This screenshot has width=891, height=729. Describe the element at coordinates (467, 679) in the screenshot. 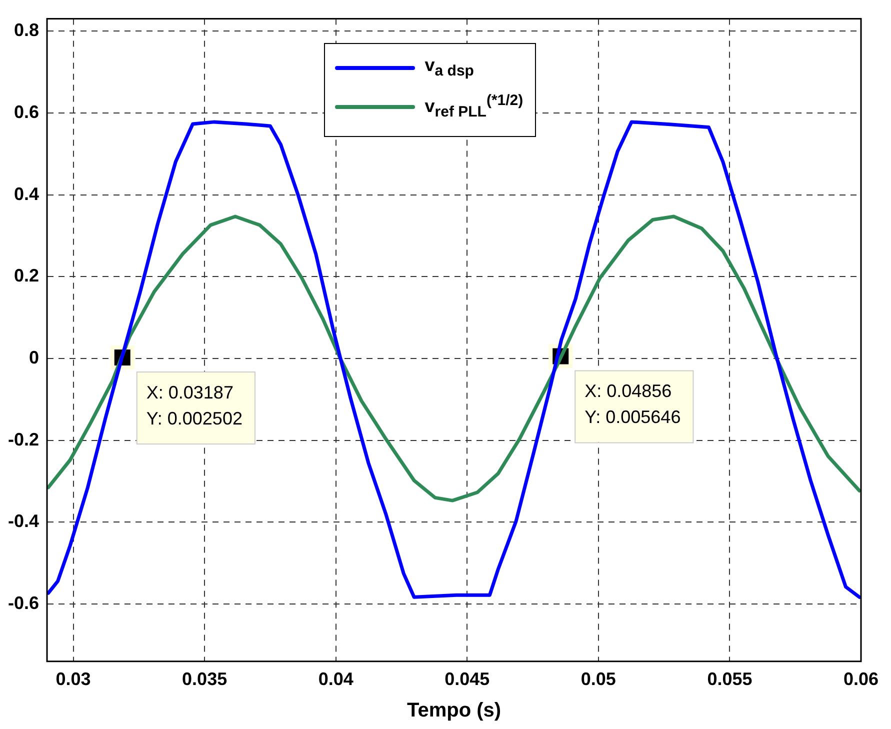

I see `x-tick-label: 0.045` at that location.